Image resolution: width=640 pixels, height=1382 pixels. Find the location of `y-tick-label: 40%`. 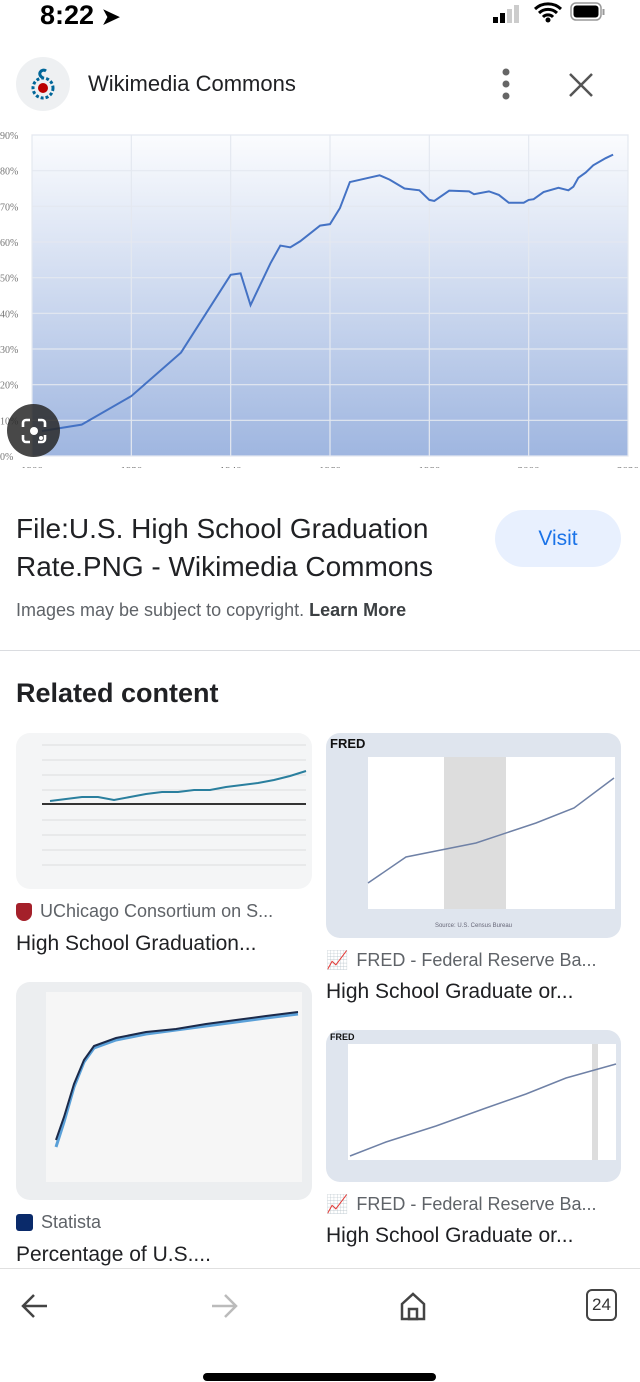

y-tick-label: 40% is located at coordinates (9, 314).